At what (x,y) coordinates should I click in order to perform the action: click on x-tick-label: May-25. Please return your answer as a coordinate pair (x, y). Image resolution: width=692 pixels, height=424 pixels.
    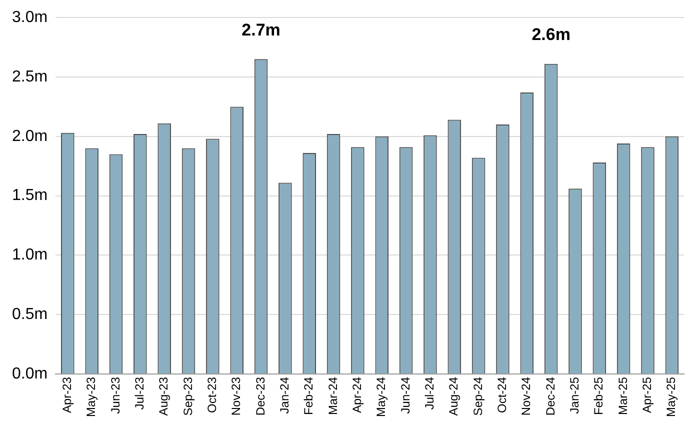
    Looking at the image, I should click on (671, 396).